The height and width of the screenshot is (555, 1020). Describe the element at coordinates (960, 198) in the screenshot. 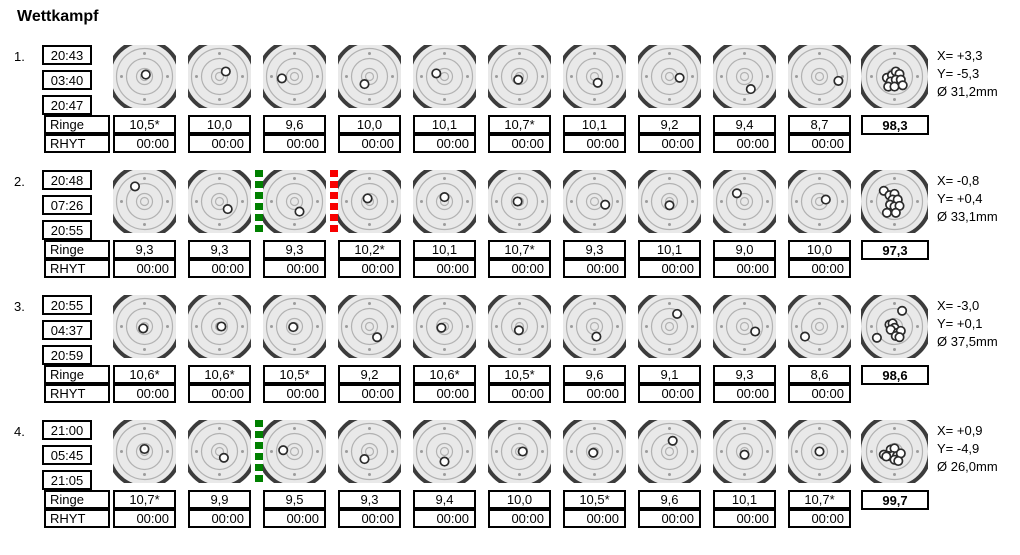

I see `stat-y: Y= +0,4` at that location.